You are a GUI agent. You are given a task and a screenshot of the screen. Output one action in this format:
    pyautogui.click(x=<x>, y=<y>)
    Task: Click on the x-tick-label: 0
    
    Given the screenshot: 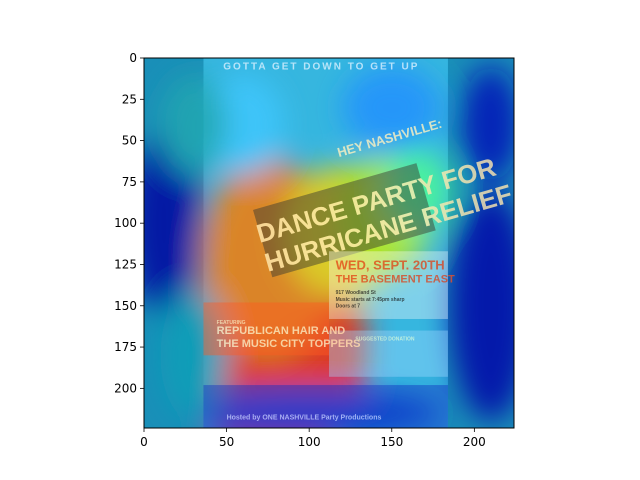 What is the action you would take?
    pyautogui.click(x=144, y=442)
    